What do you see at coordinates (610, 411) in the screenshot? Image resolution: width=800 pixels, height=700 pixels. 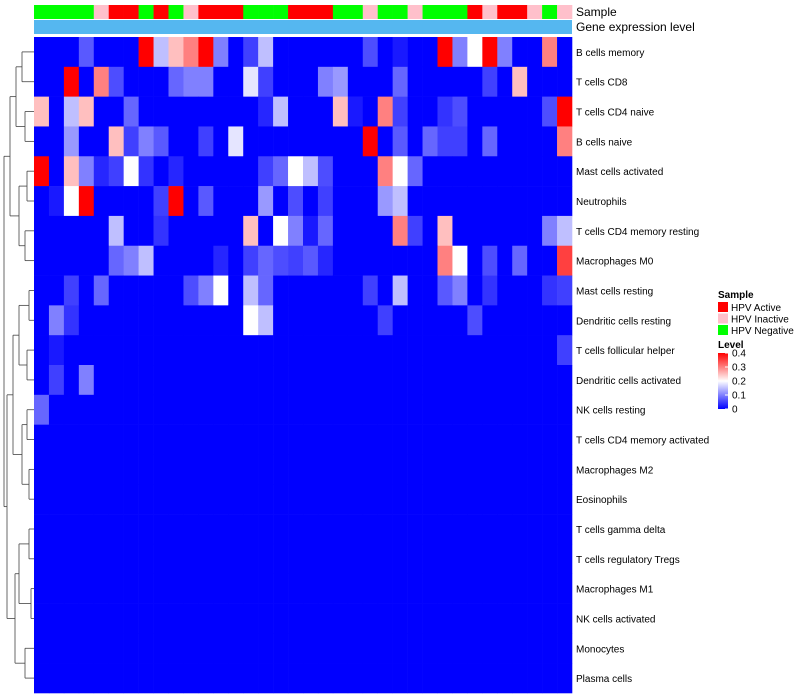 I see `row-label: NK cells resting` at bounding box center [610, 411].